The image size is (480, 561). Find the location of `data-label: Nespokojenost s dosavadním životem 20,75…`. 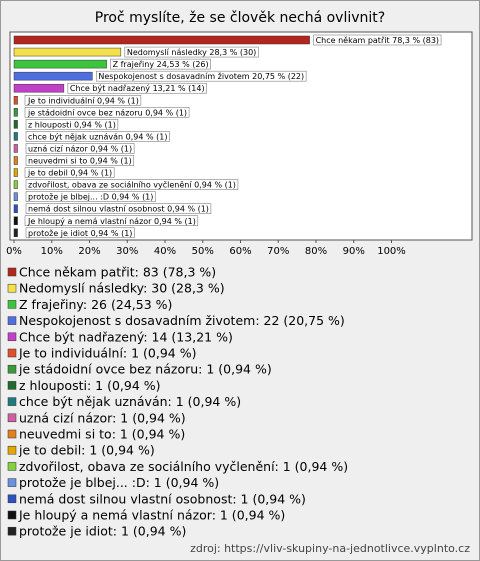

data-label: Nespokojenost s dosavadním životem 20,75… is located at coordinates (201, 76).